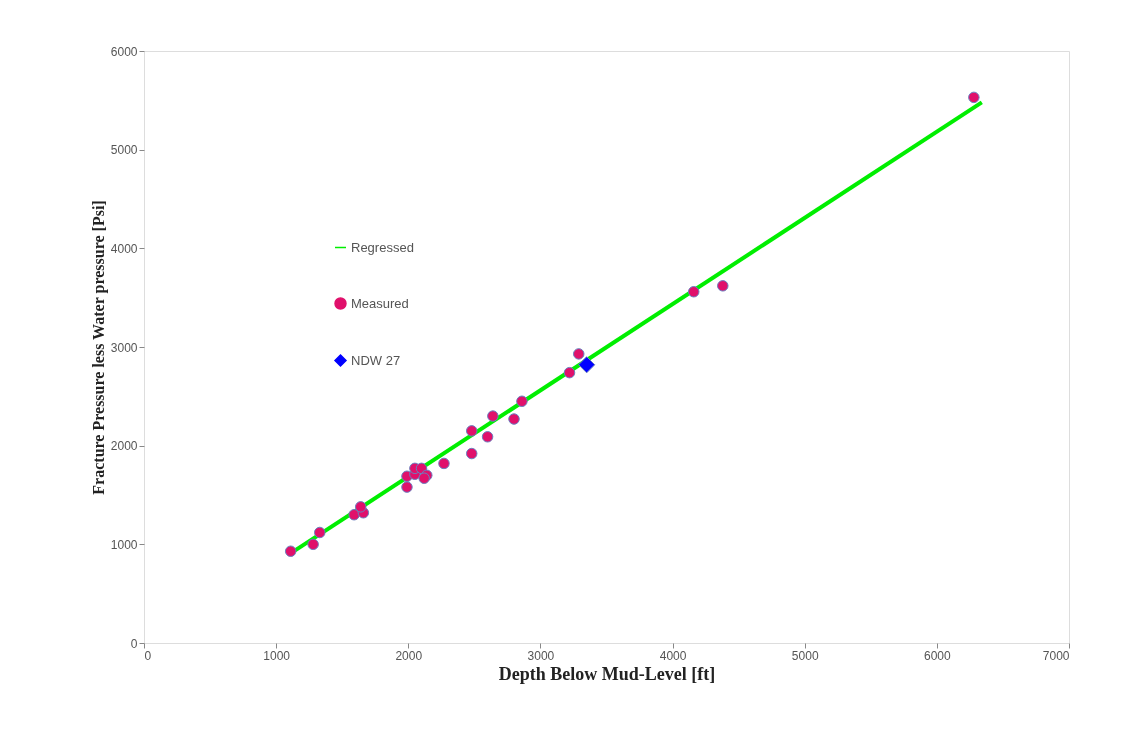 The width and height of the screenshot is (1129, 738). Describe the element at coordinates (148, 655) in the screenshot. I see `x-tick-label: 0` at that location.